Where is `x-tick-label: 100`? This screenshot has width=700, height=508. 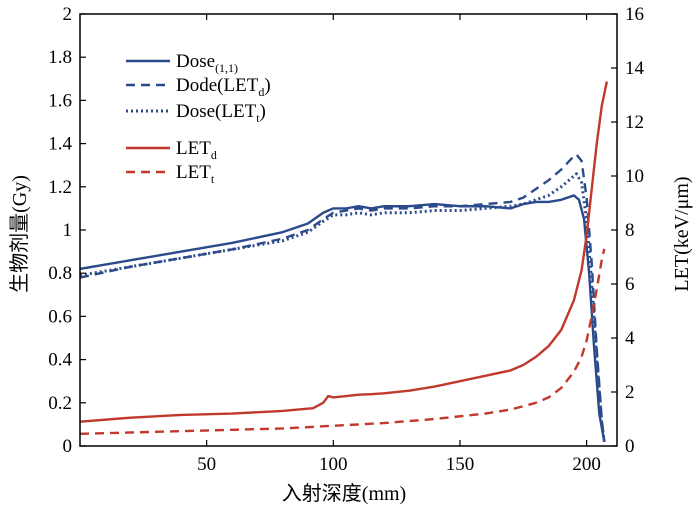 x-tick-label: 100 is located at coordinates (333, 464).